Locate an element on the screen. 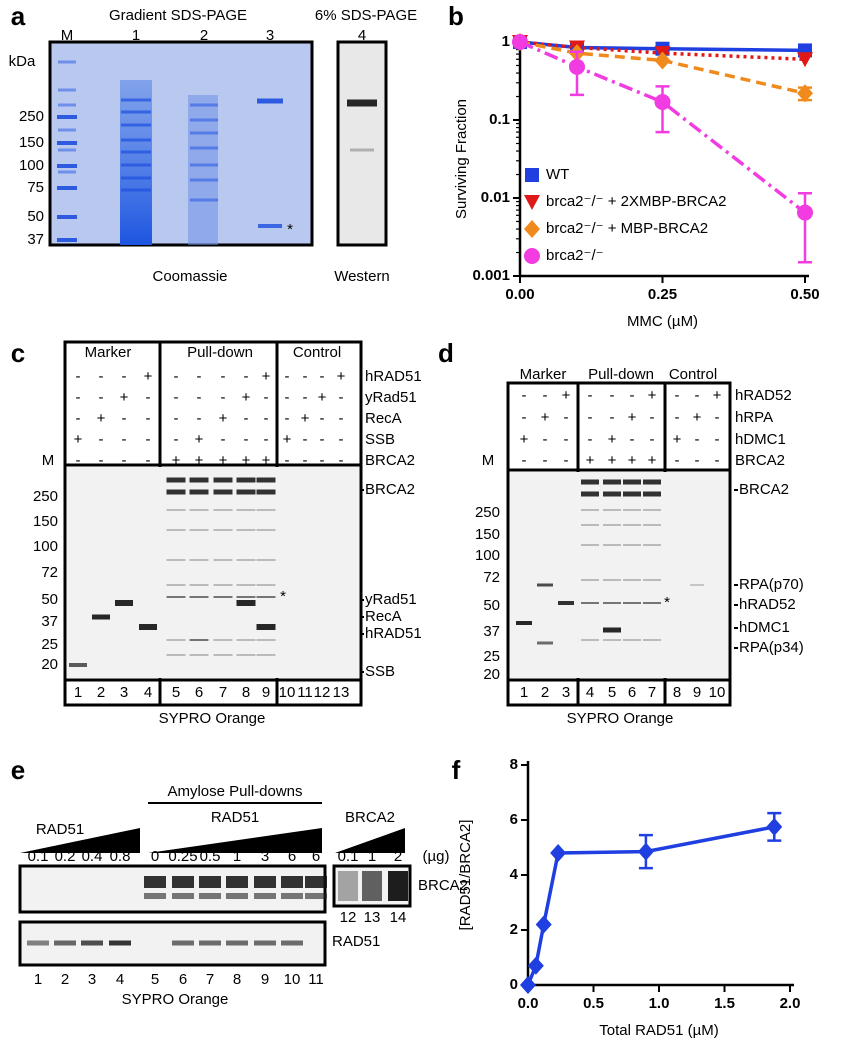  x-tick-label: 0.50 is located at coordinates (804, 294).